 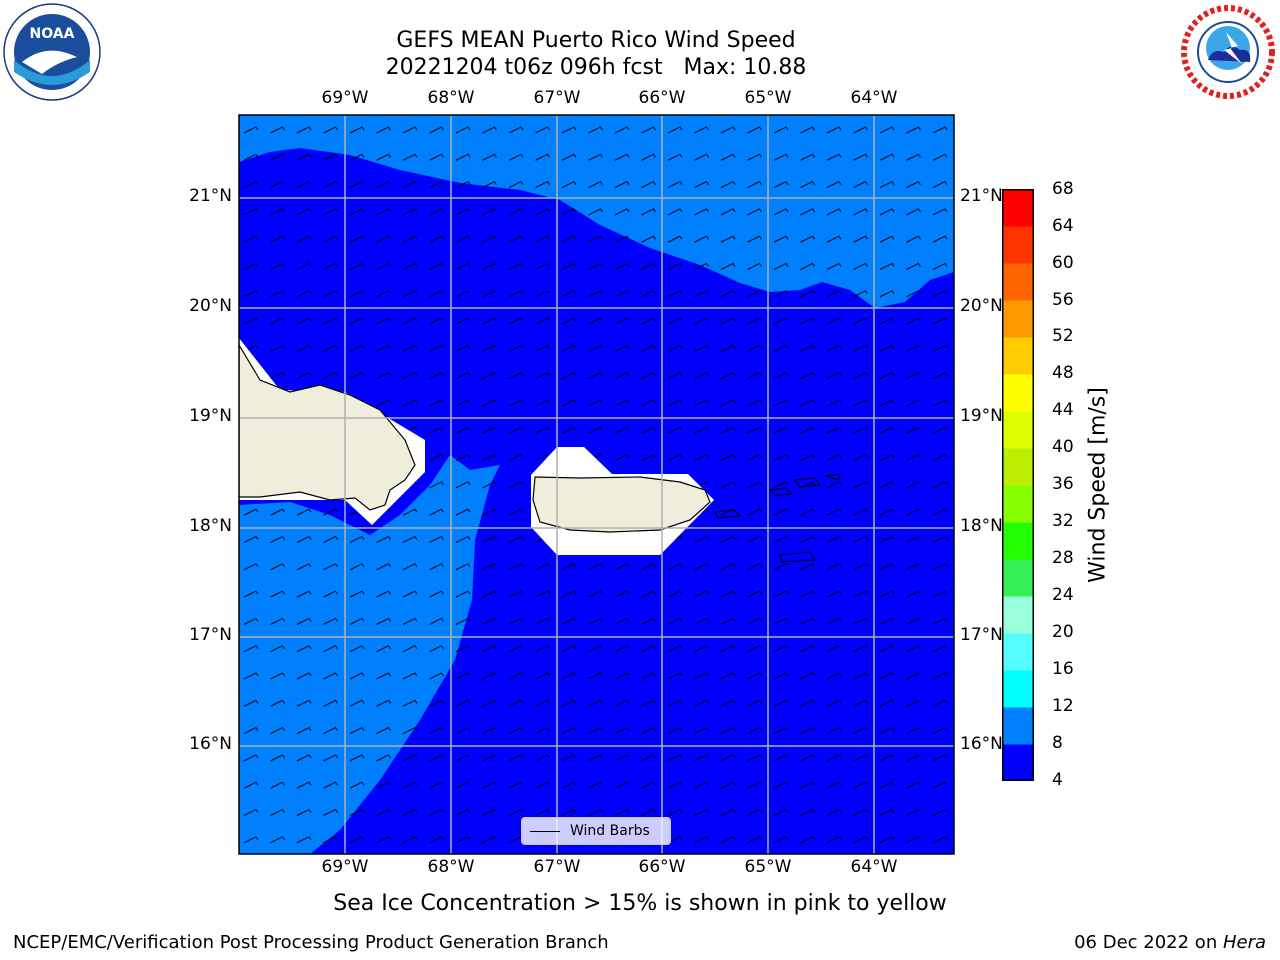 What do you see at coordinates (1063, 373) in the screenshot?
I see `colorbar-tick: 48` at bounding box center [1063, 373].